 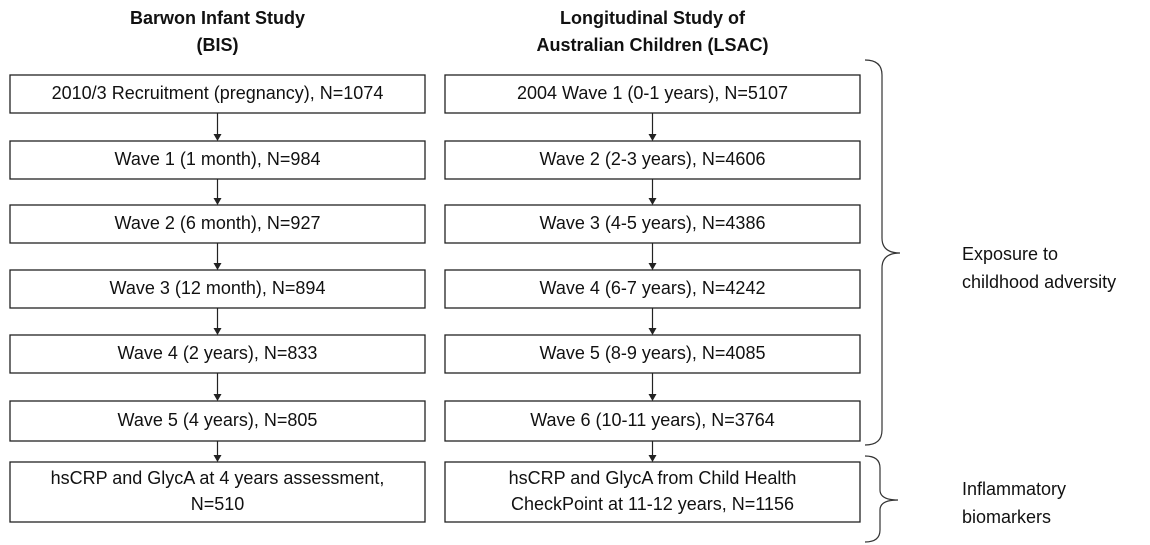 I want to click on box-label: 2004 Wave 1 (0-1 years), N=5107, so click(x=652, y=93).